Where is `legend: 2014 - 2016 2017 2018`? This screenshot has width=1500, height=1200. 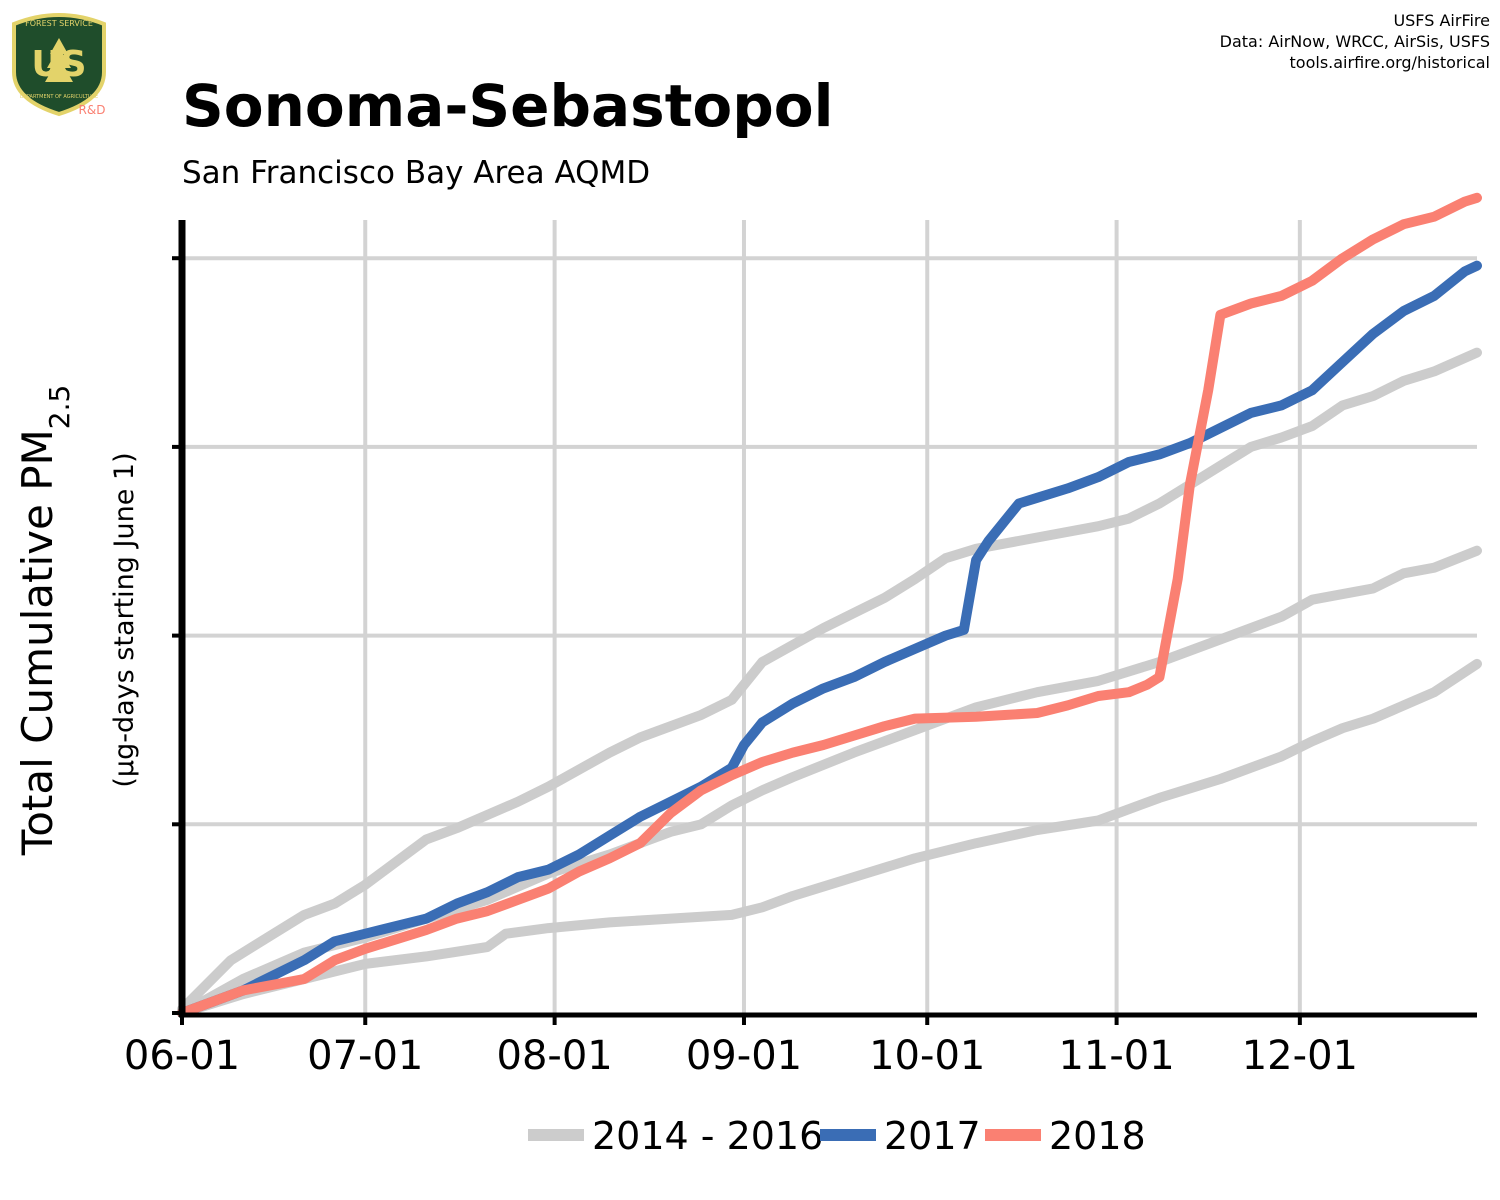
legend: 2014 - 2016 2017 2018 is located at coordinates (837, 1136).